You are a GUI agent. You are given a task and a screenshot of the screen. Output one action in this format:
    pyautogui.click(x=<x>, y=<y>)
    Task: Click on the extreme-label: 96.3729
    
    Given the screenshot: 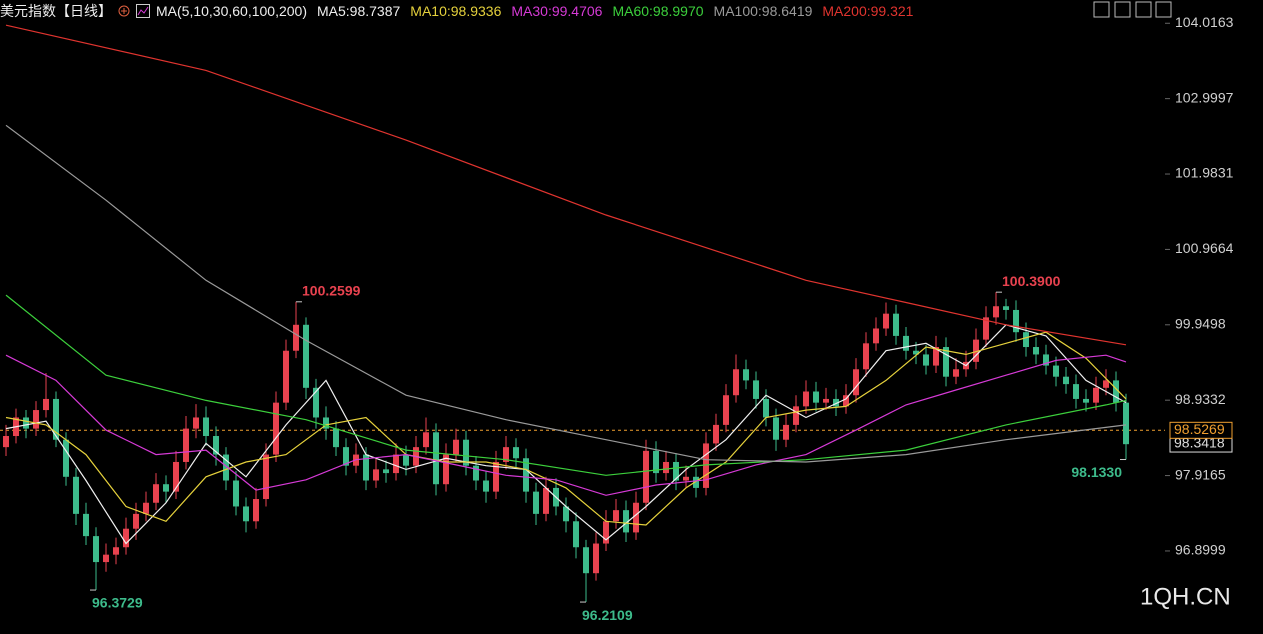 What is the action you would take?
    pyautogui.click(x=117, y=603)
    